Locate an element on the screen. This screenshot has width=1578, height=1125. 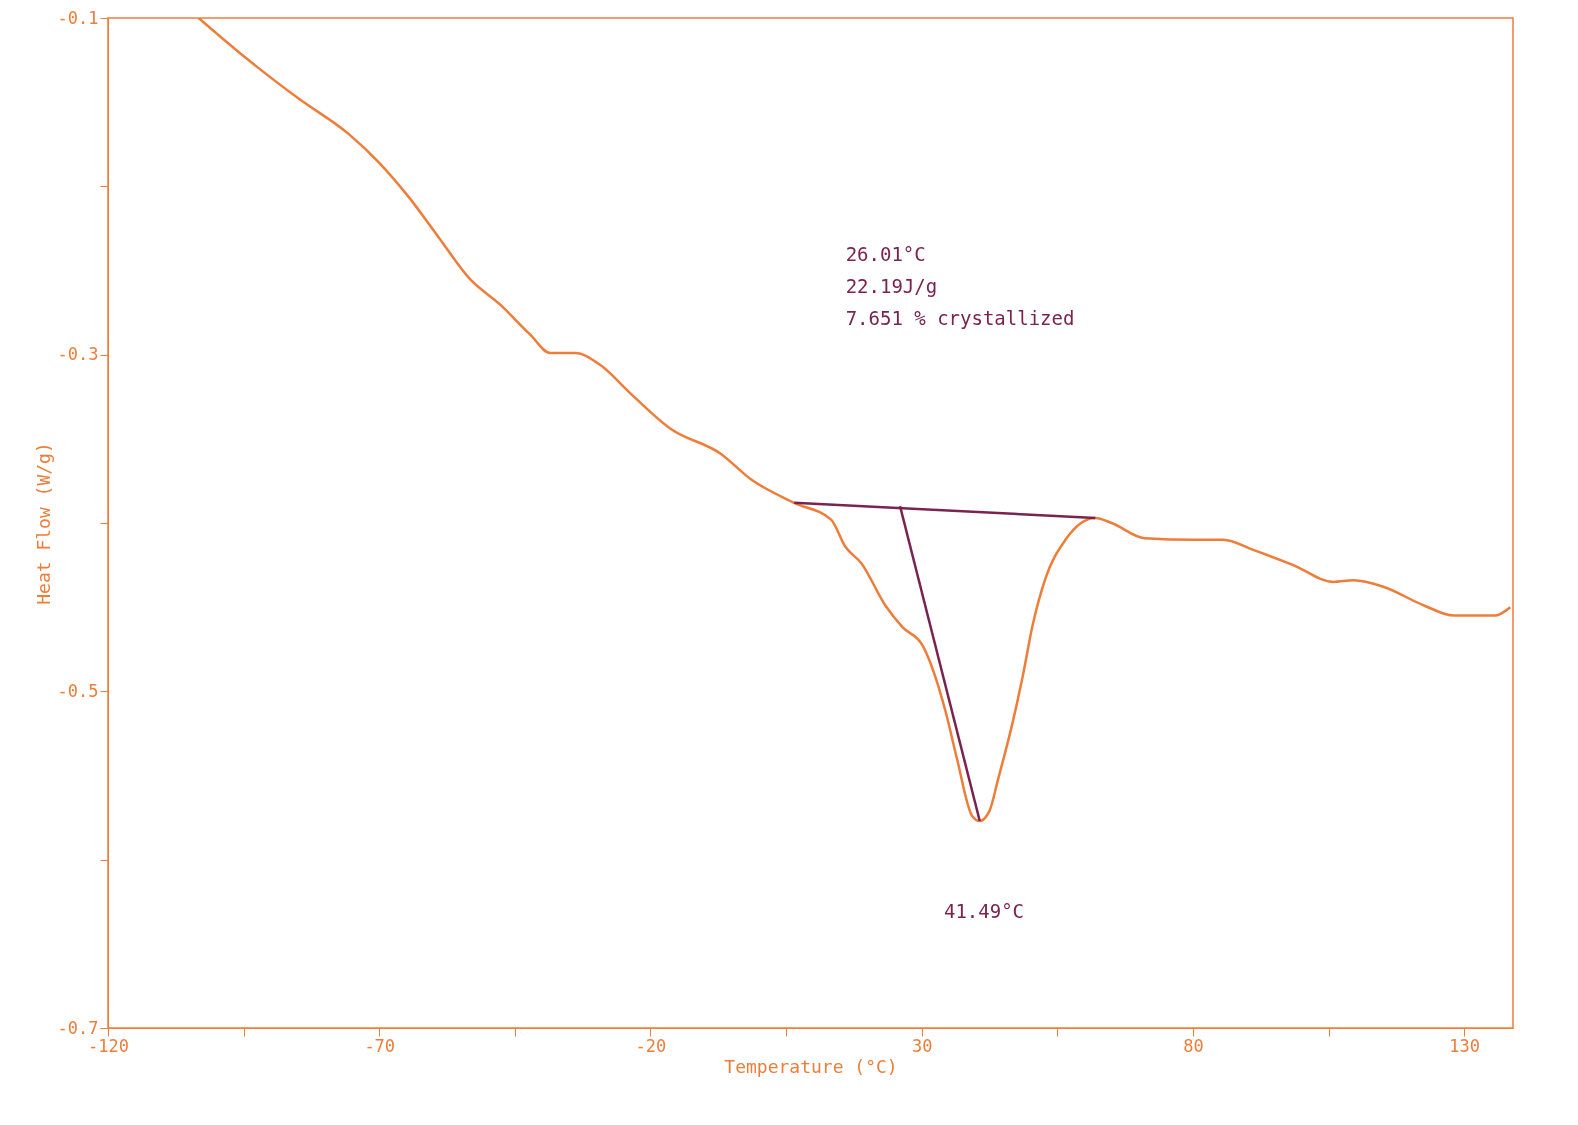
annotation: 26.01°C is located at coordinates (885, 254).